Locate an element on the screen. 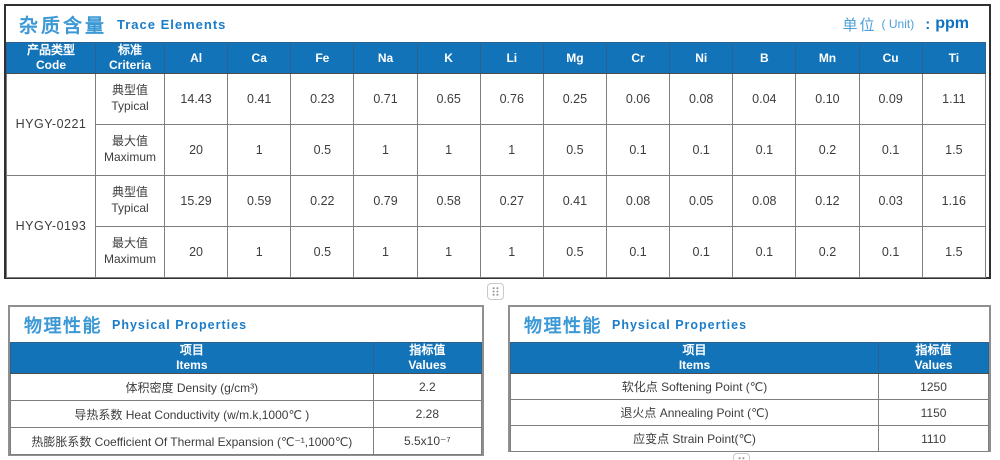  criteria-column-header: 标准 Criteria is located at coordinates (130, 58).